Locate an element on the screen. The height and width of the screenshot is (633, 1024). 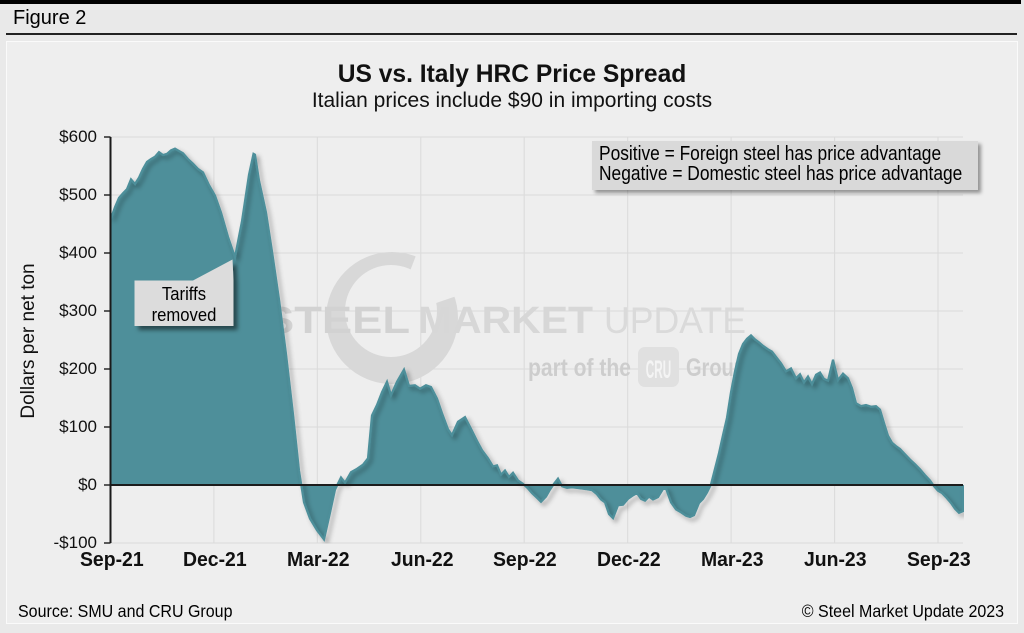
svg-text: CRU is located at coordinates (658, 370).